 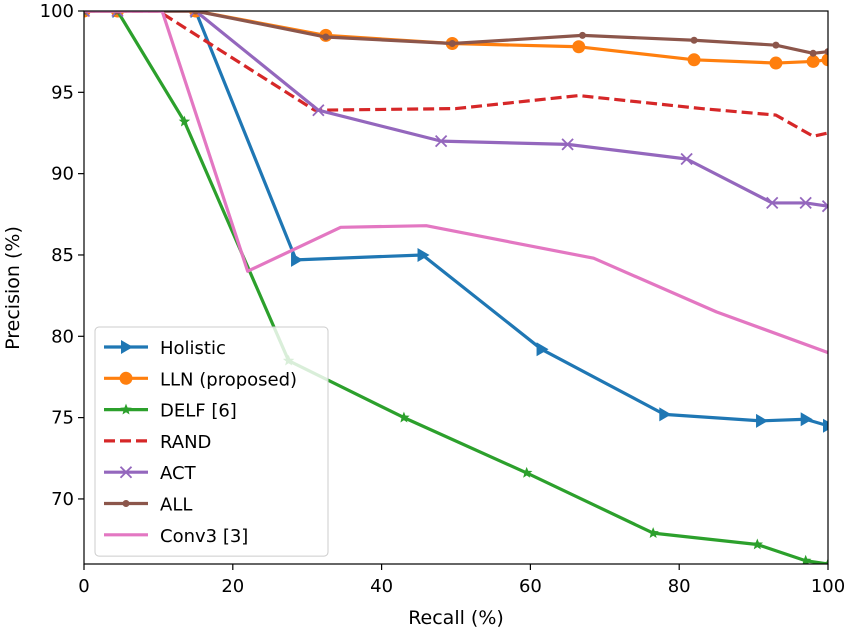 I want to click on x-axis-label: Recall (%), so click(x=456, y=617).